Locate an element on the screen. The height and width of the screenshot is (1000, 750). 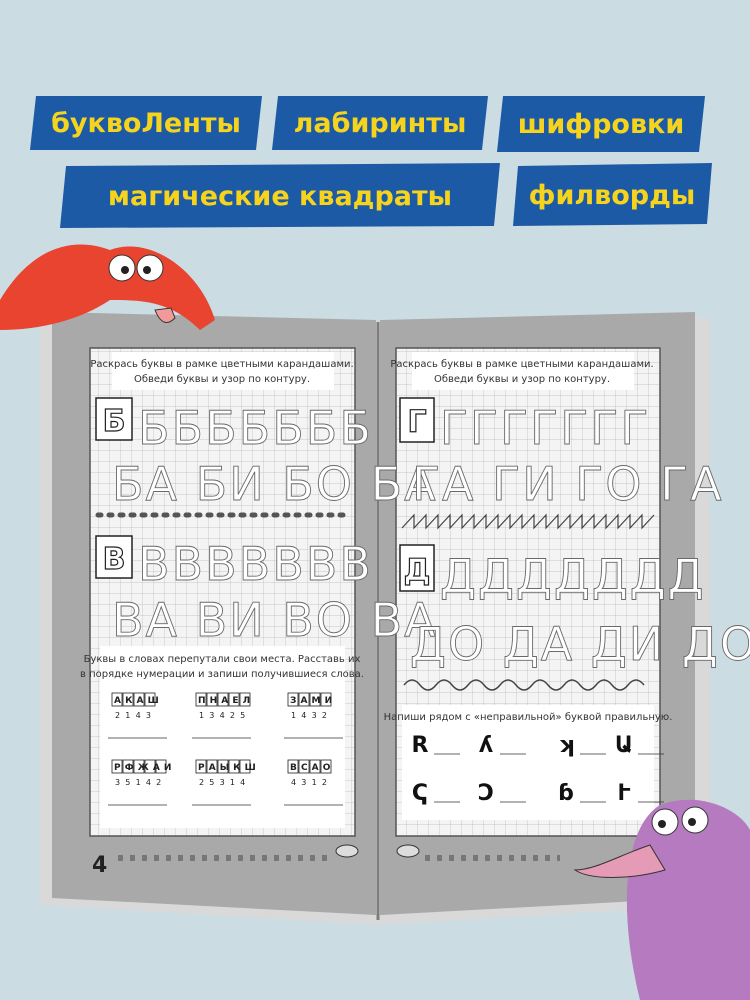
mirrored-letter: R is located at coordinates (420, 745).